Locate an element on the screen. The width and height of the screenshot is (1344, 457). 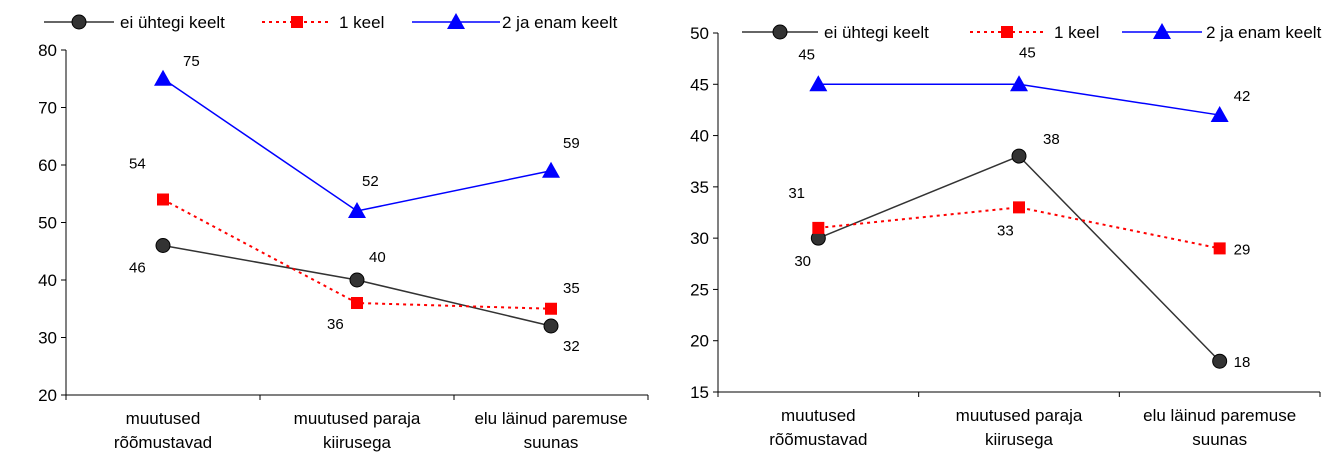
data-label: 36 is located at coordinates (335, 324).